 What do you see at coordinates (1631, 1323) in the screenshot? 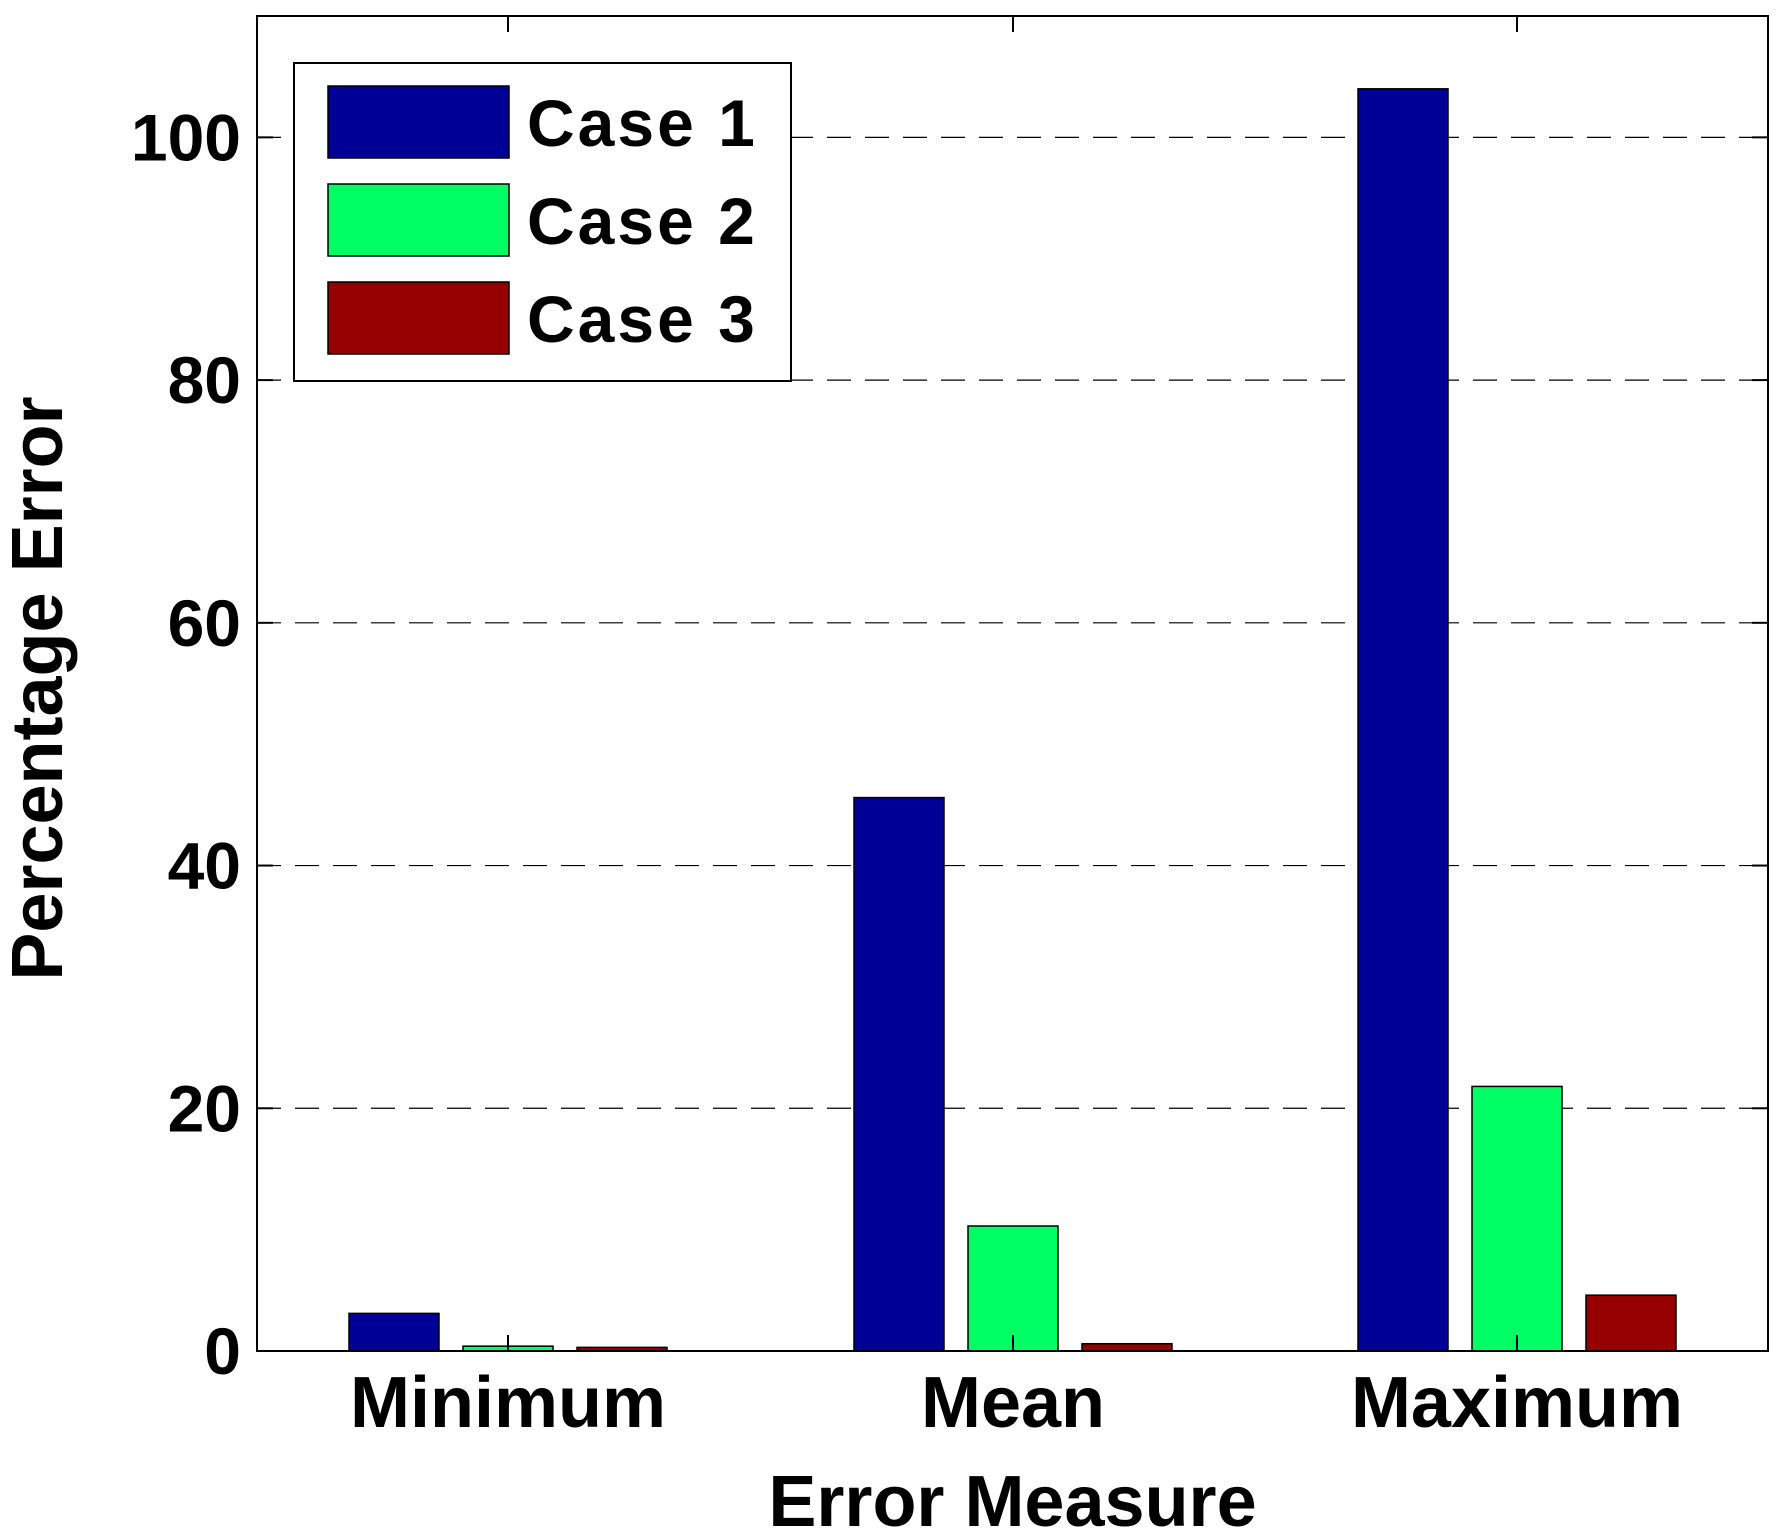
I see `bar-case-3-maximum` at bounding box center [1631, 1323].